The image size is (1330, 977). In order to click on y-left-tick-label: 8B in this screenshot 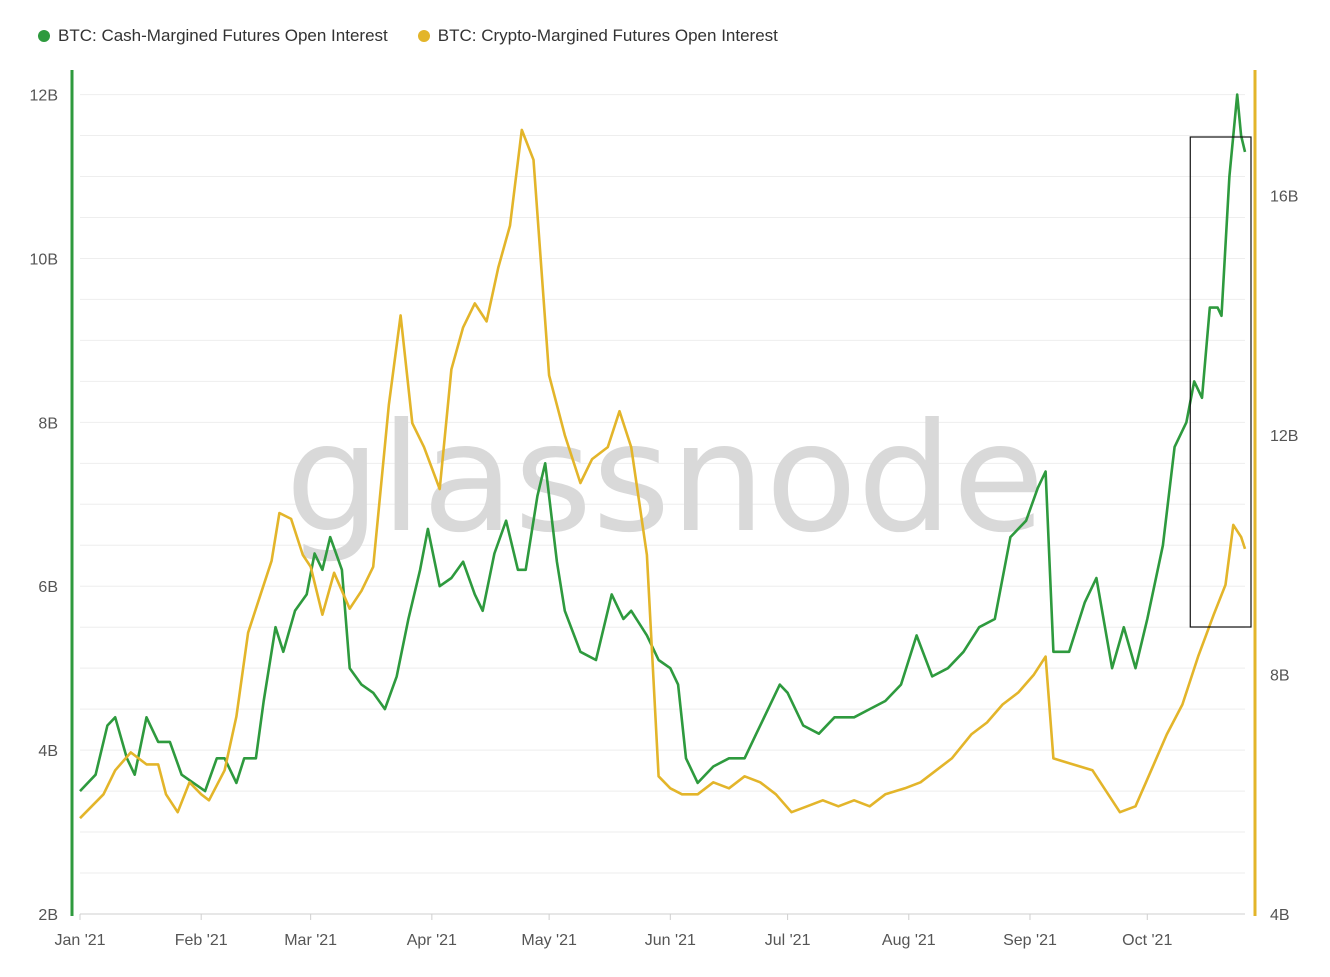, I will do `click(48, 423)`.